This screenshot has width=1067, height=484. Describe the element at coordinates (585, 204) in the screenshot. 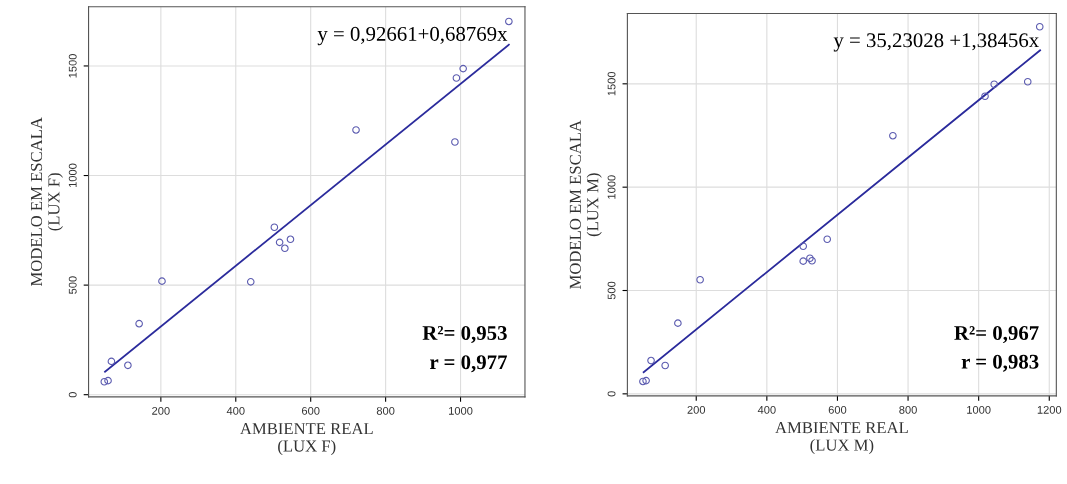

I see `y-axis-title: MODELO EM ESCALA (LUX M)` at that location.